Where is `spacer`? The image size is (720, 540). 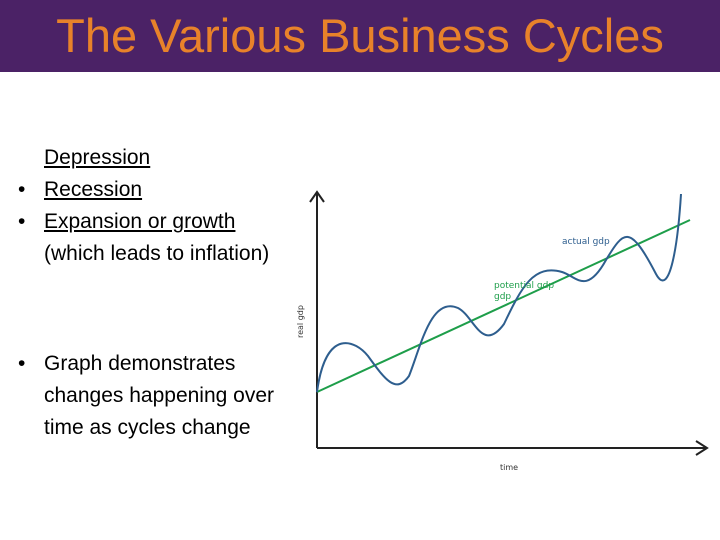
spacer is located at coordinates (153, 309).